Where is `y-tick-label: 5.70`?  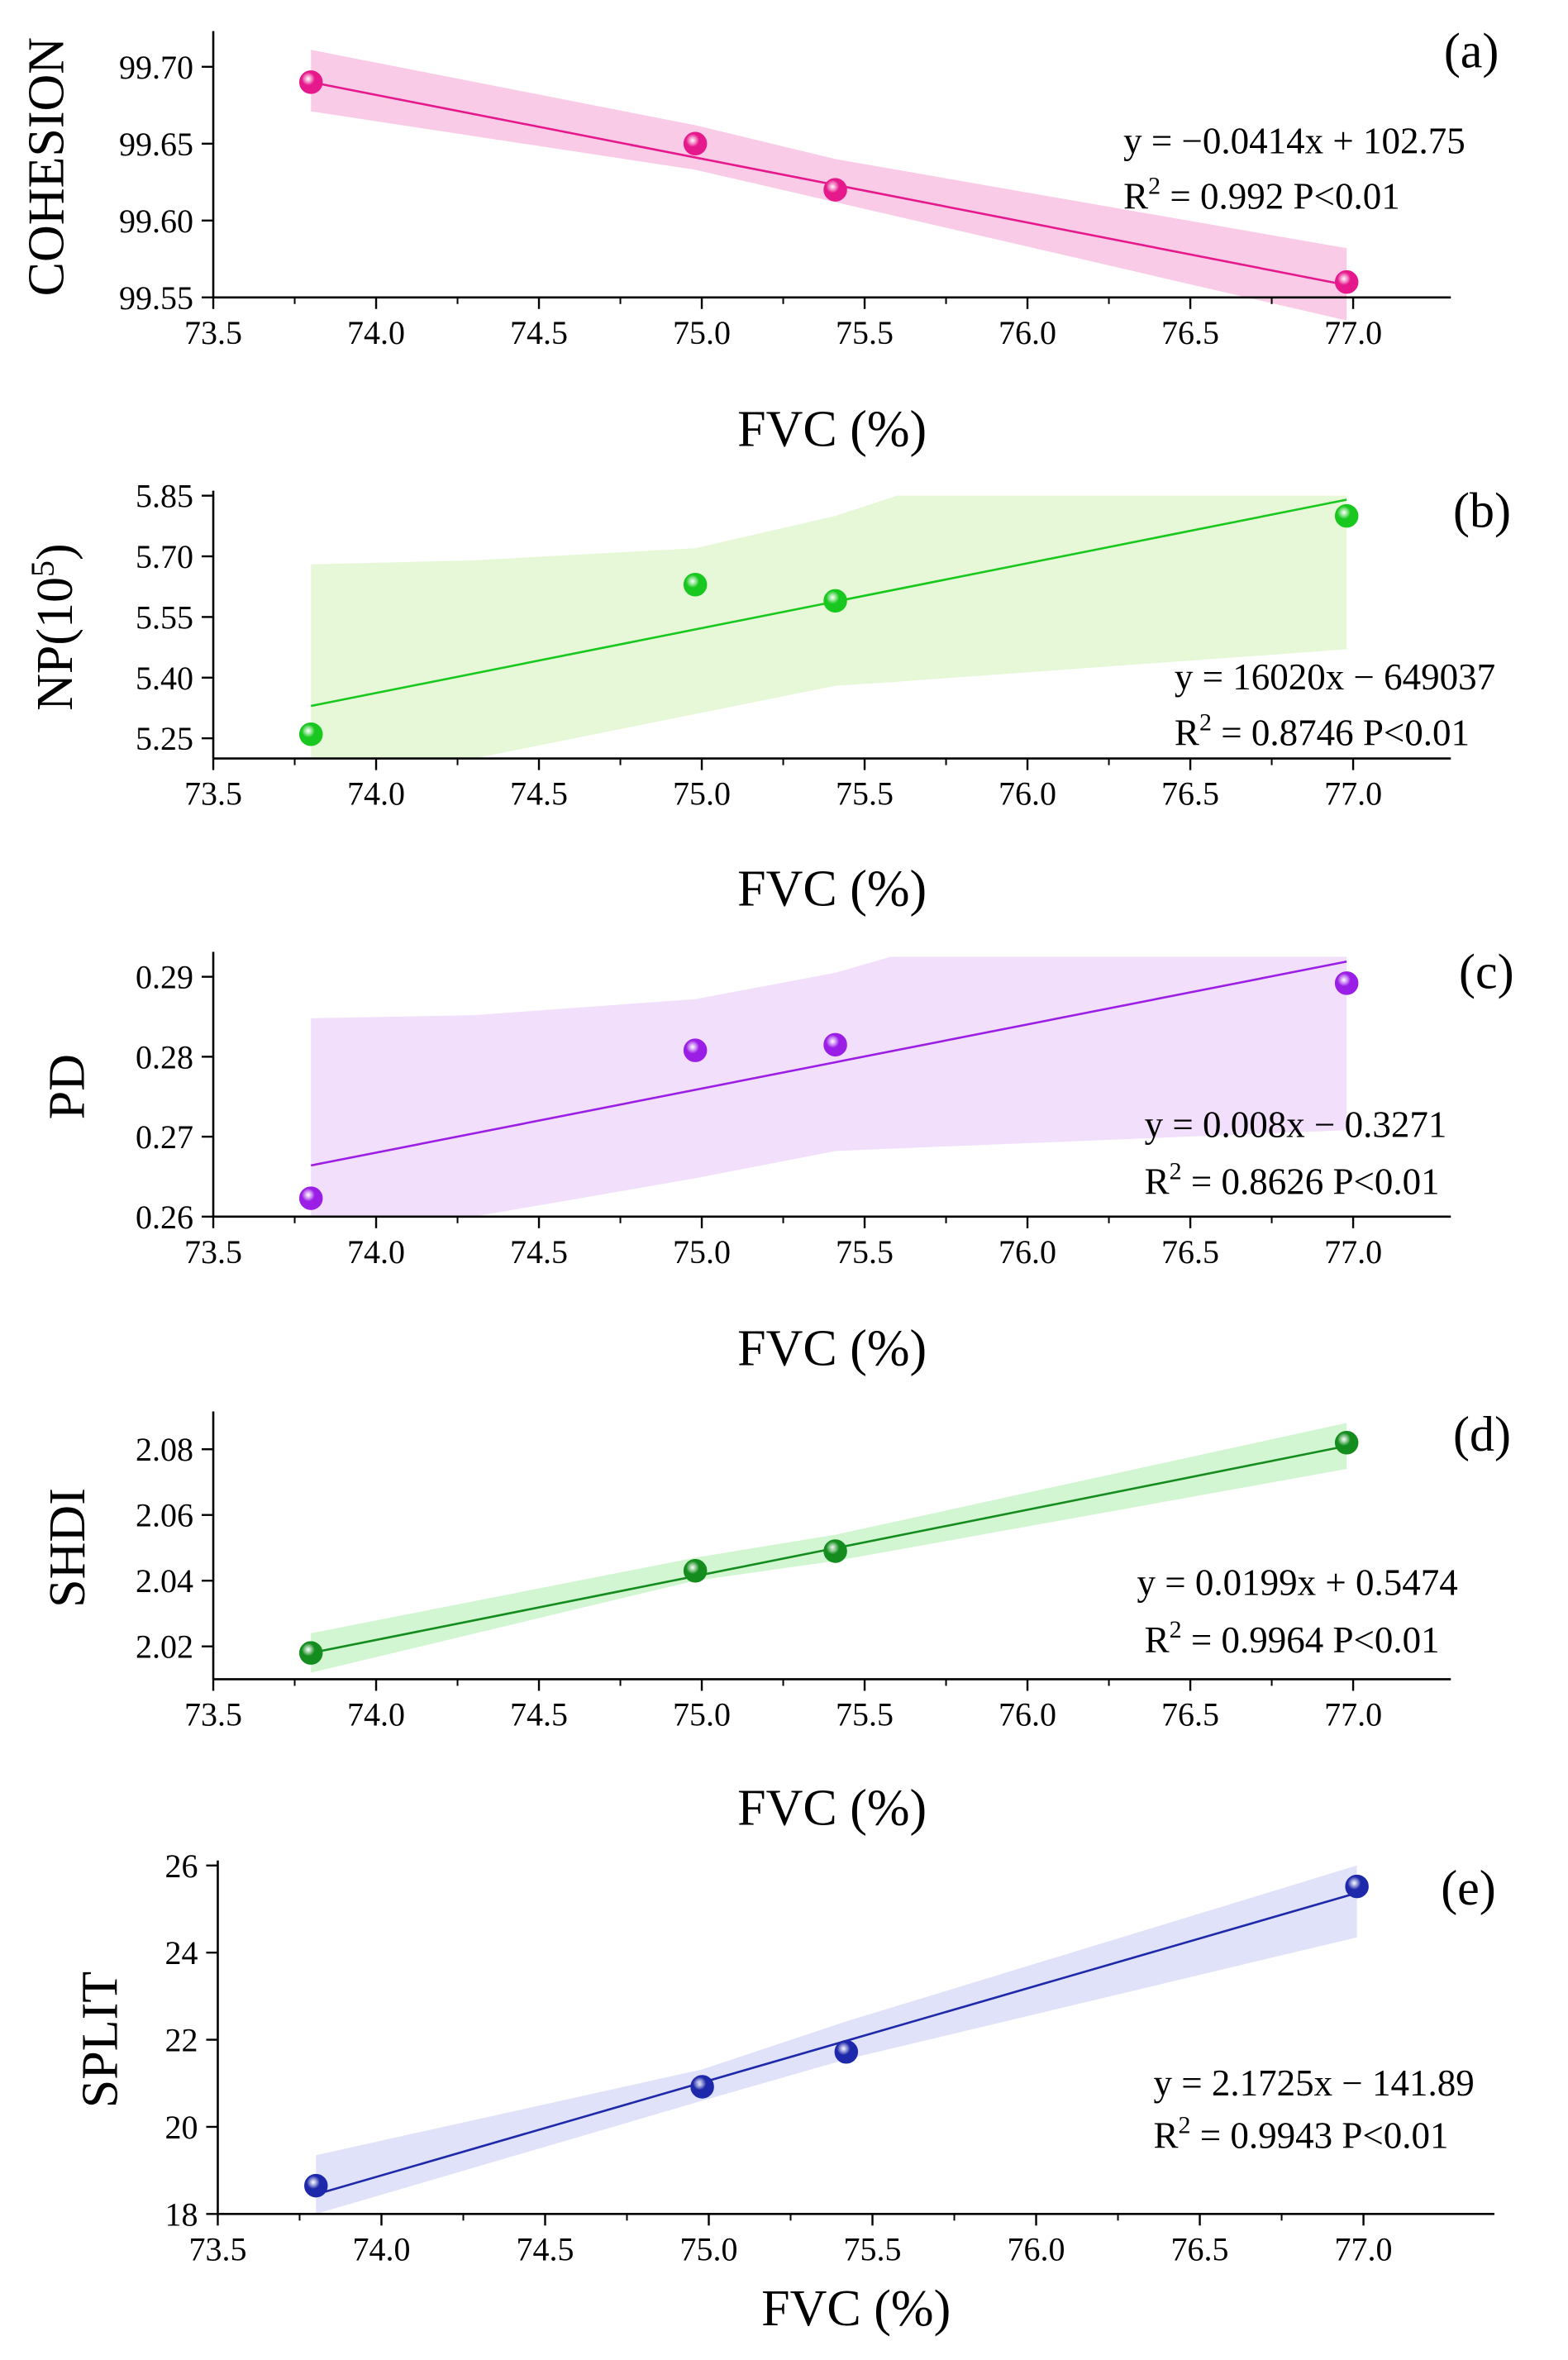
y-tick-label: 5.70 is located at coordinates (164, 556).